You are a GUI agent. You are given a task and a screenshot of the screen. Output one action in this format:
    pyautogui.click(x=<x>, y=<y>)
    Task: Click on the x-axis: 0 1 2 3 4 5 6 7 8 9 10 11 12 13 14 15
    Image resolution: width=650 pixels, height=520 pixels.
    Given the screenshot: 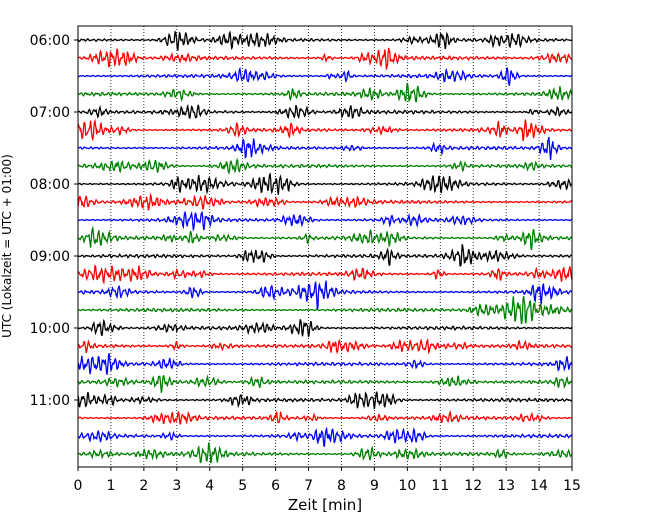 What is the action you would take?
    pyautogui.click(x=327, y=480)
    